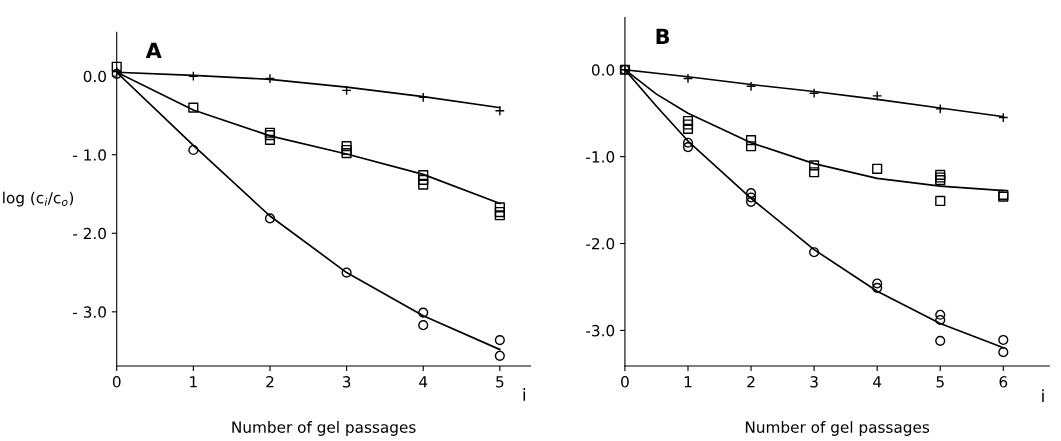 Image resolution: width=1061 pixels, height=441 pixels. What do you see at coordinates (1003, 382) in the screenshot?
I see `x-tick-label: 6` at bounding box center [1003, 382].